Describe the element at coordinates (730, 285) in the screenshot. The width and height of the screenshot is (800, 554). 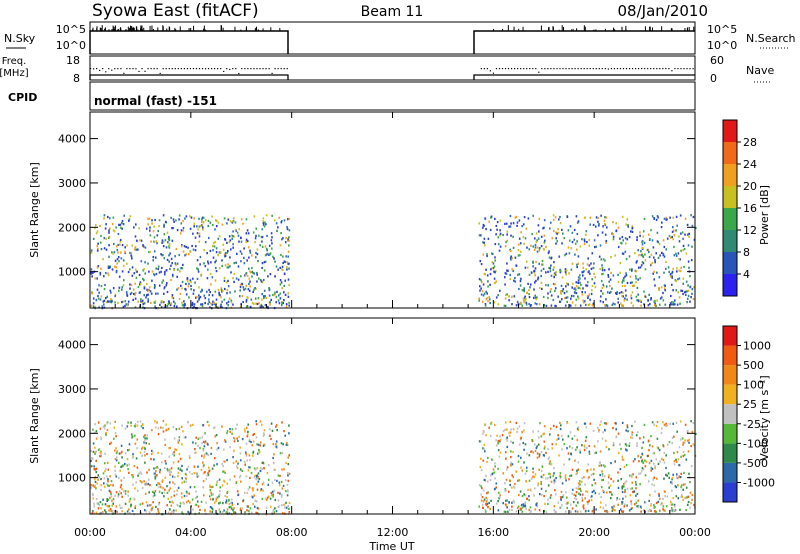
I see `colorbar-swatch` at that location.